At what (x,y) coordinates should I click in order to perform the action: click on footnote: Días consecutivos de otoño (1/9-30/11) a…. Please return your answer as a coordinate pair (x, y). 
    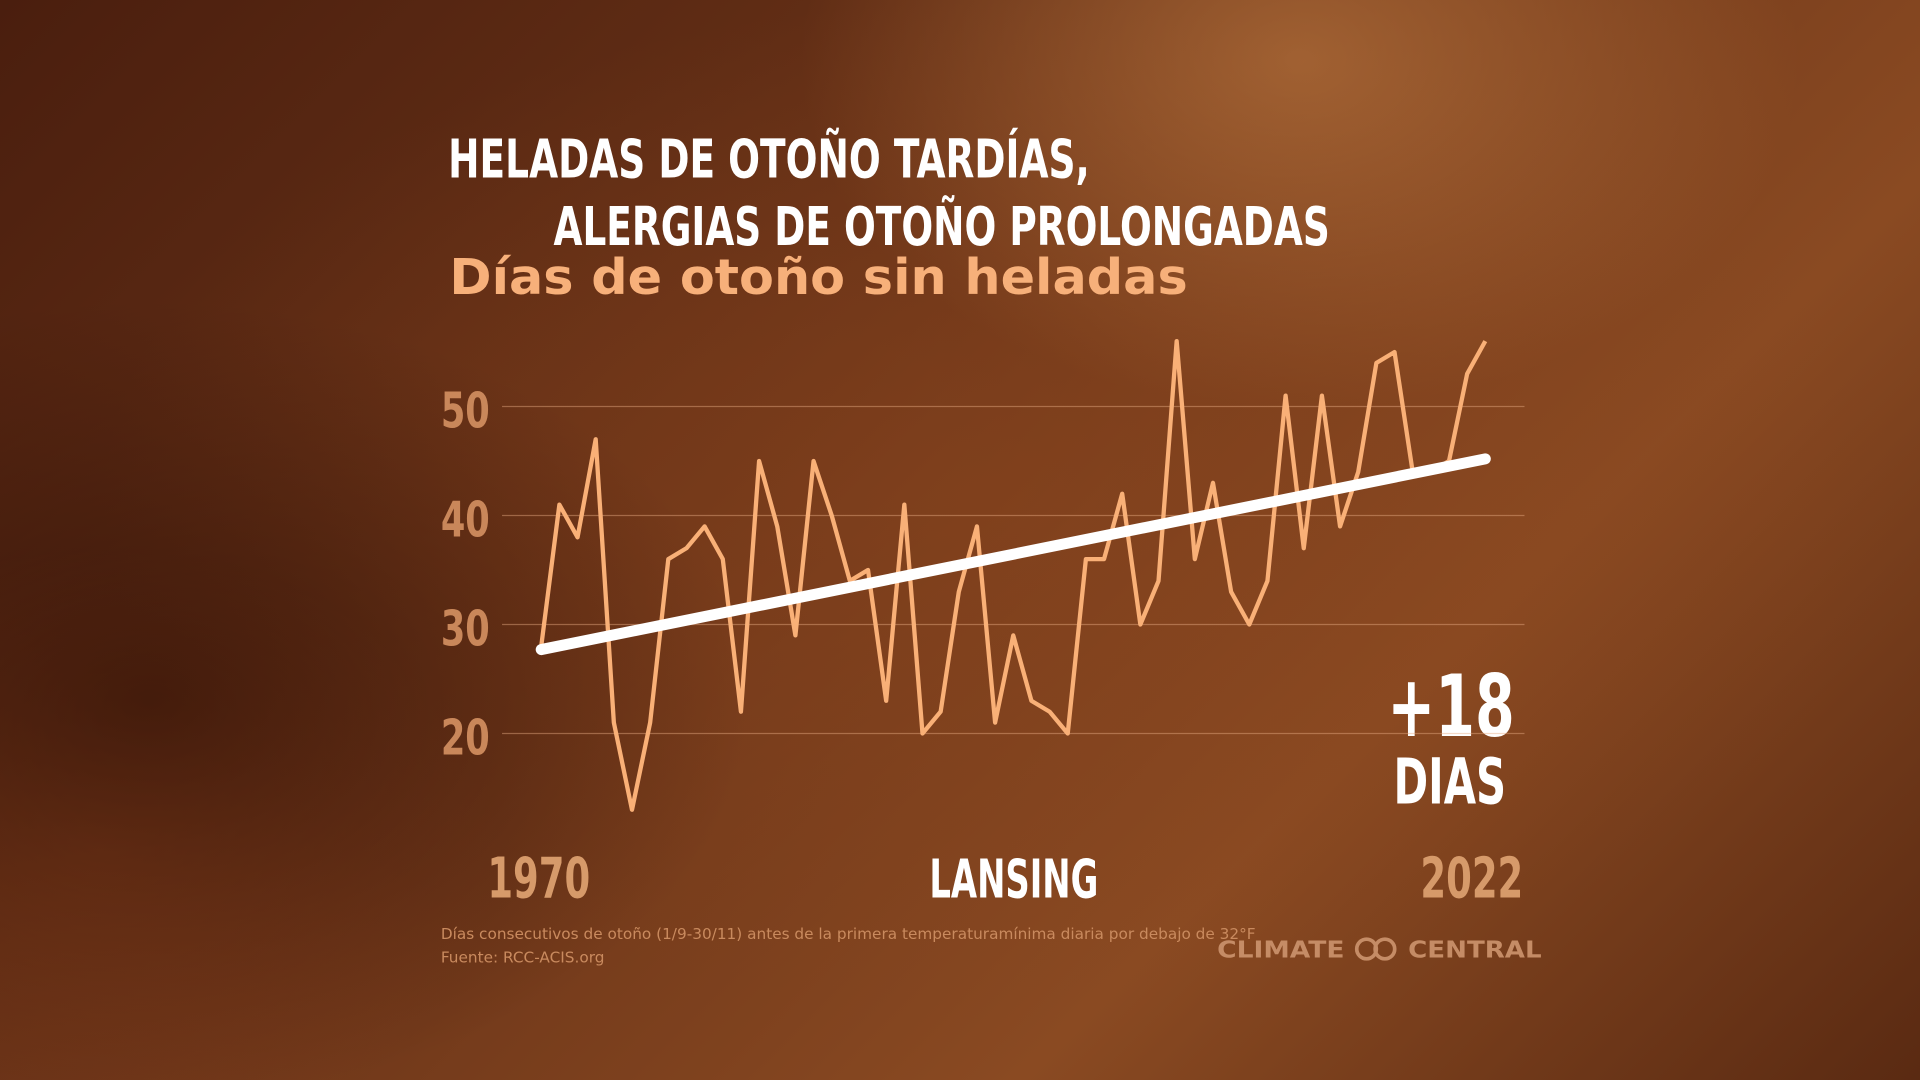
    Looking at the image, I should click on (848, 934).